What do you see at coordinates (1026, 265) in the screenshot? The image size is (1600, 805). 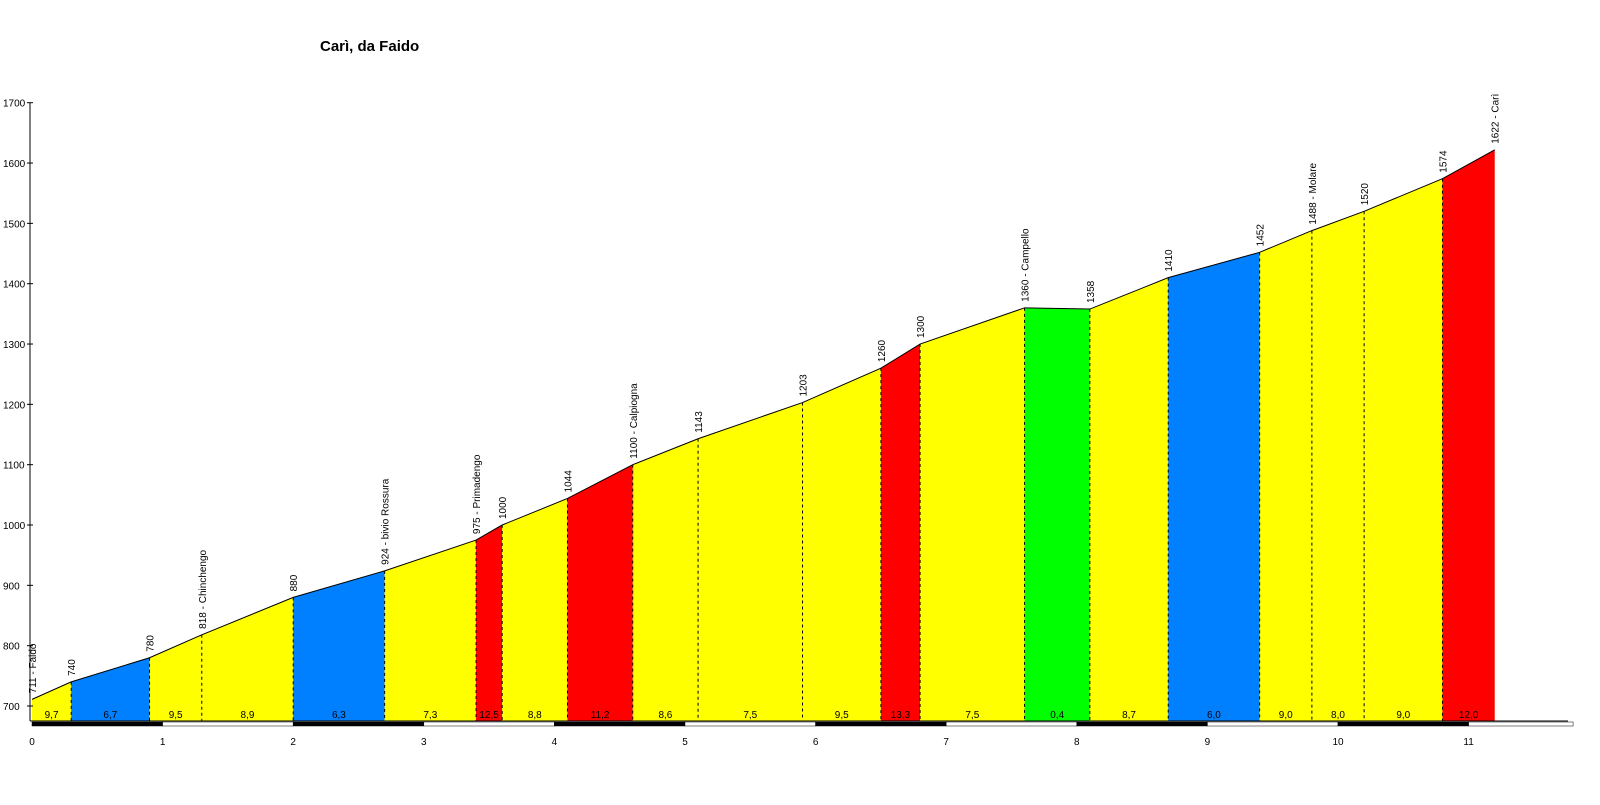 I see `elevation-label: 1360 - Campello` at bounding box center [1026, 265].